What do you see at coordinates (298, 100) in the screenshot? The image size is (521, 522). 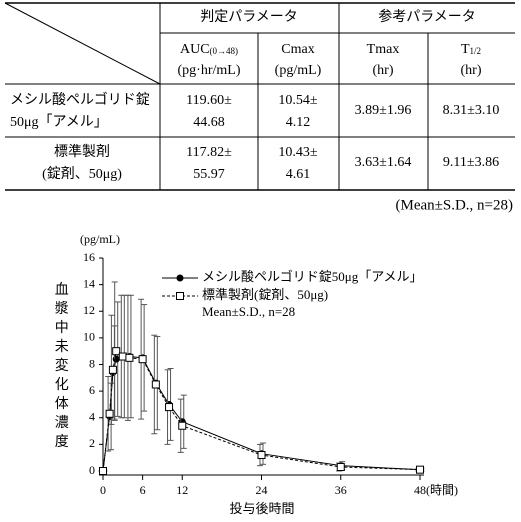 I see `cell: 10.54±` at bounding box center [298, 100].